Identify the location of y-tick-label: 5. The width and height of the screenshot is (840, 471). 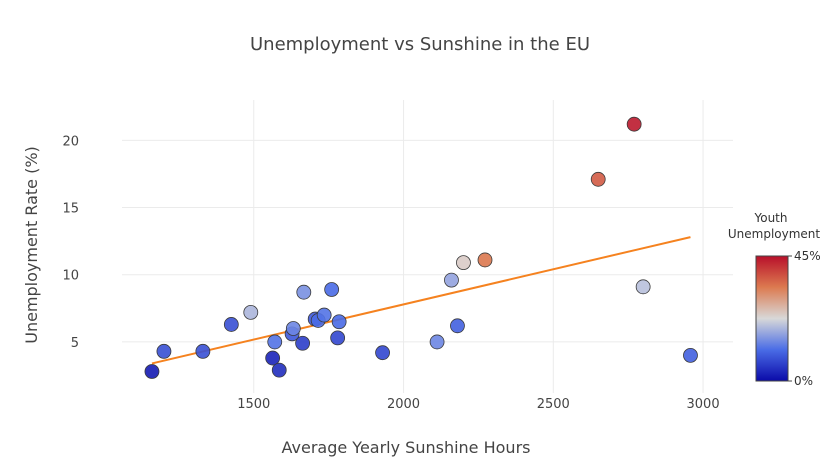
(75, 343).